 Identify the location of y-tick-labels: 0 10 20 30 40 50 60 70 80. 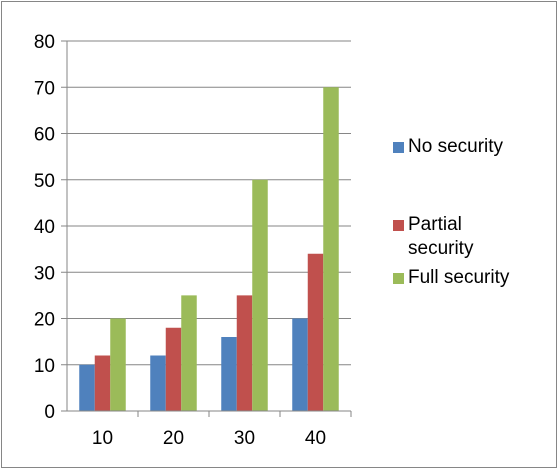
(44, 227).